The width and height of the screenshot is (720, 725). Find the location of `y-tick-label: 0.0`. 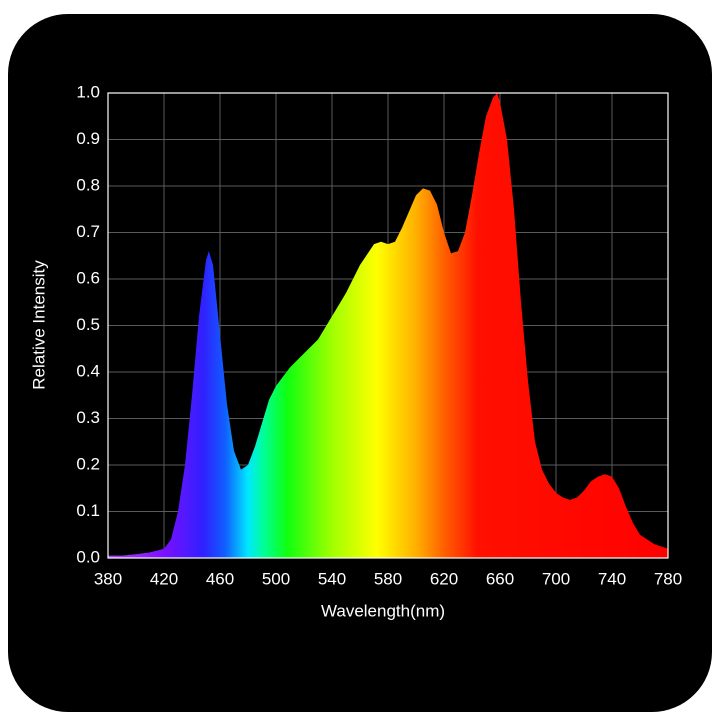

y-tick-label: 0.0 is located at coordinates (88, 556).